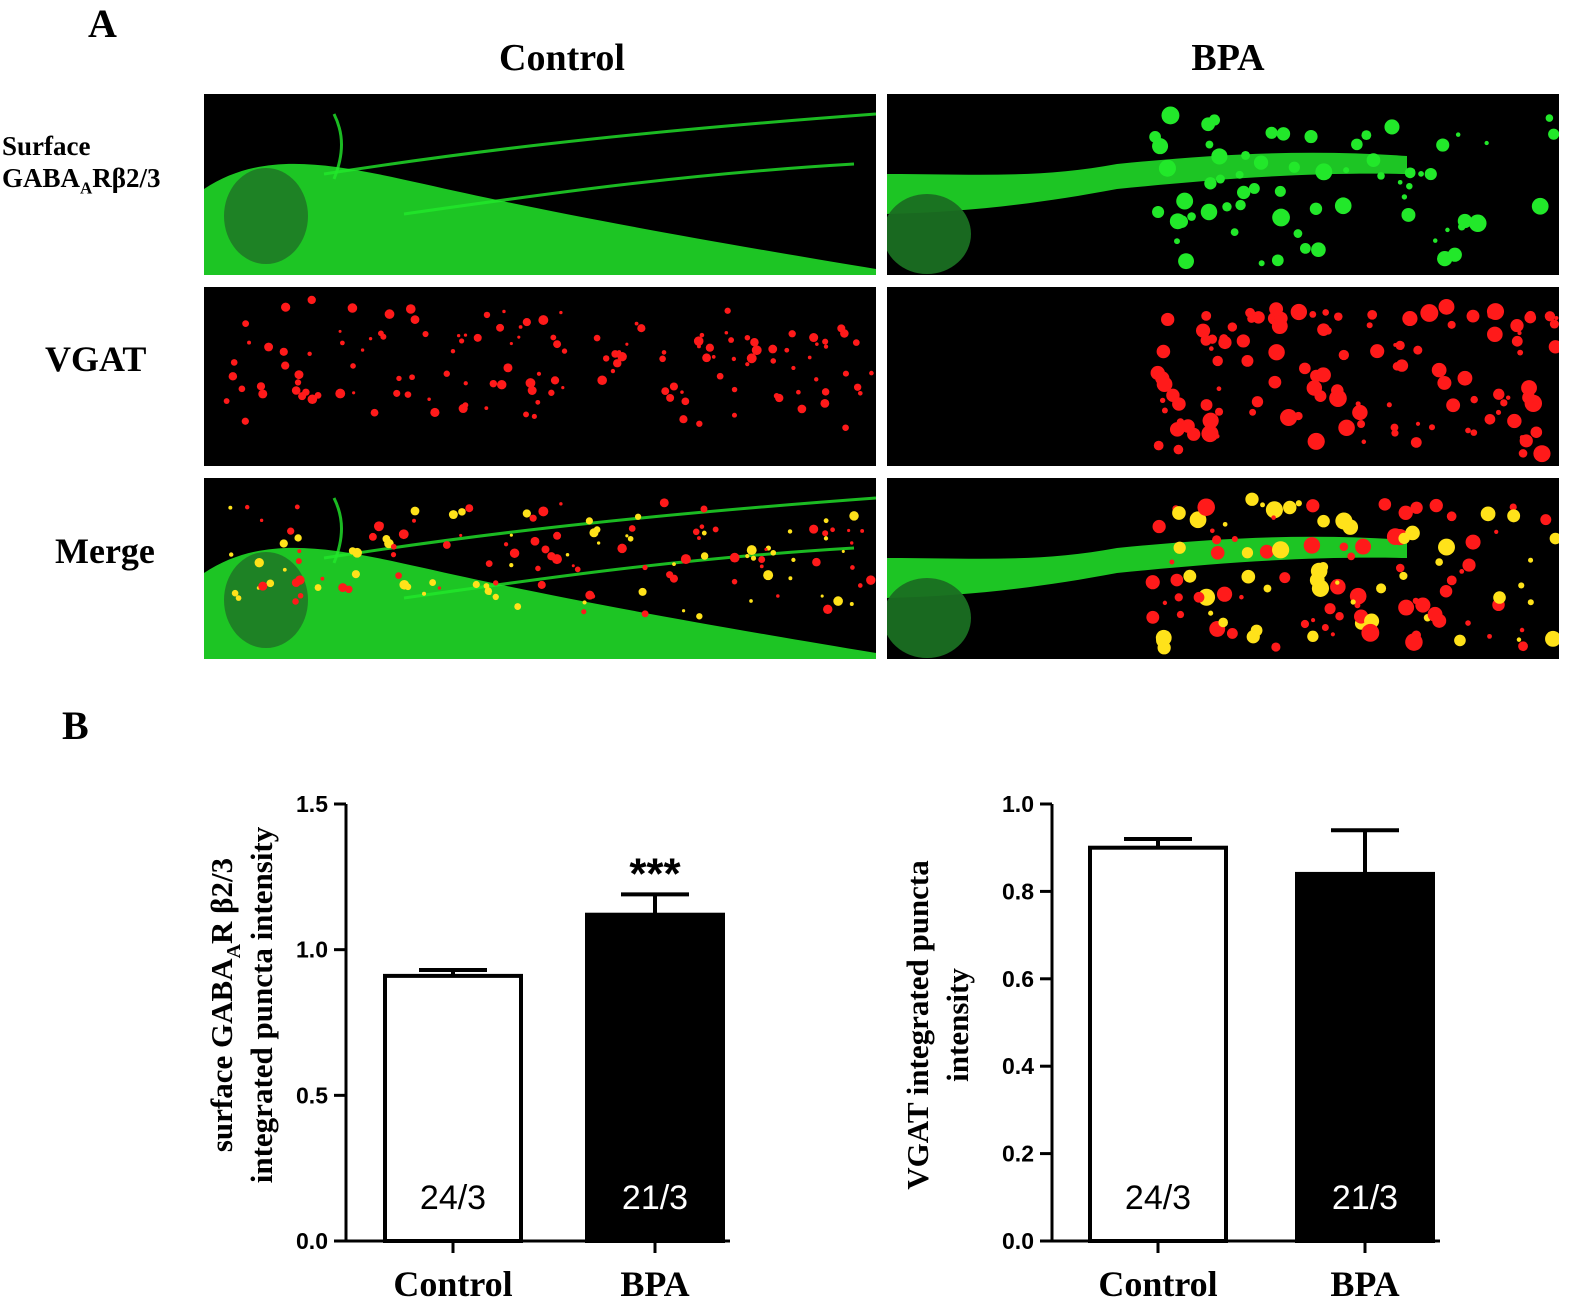 The height and width of the screenshot is (1306, 1575). What do you see at coordinates (655, 873) in the screenshot?
I see `significance-marker: ***` at bounding box center [655, 873].